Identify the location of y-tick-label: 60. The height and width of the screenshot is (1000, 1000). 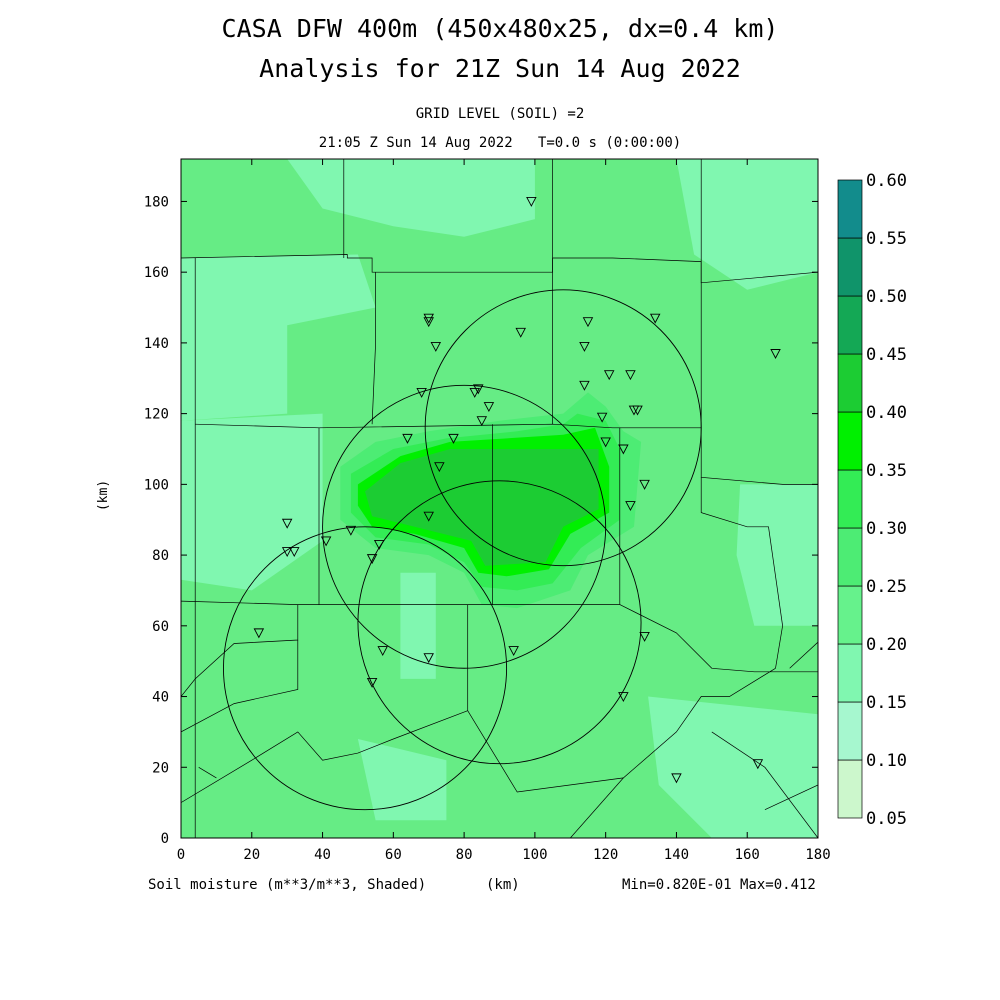
(160, 627).